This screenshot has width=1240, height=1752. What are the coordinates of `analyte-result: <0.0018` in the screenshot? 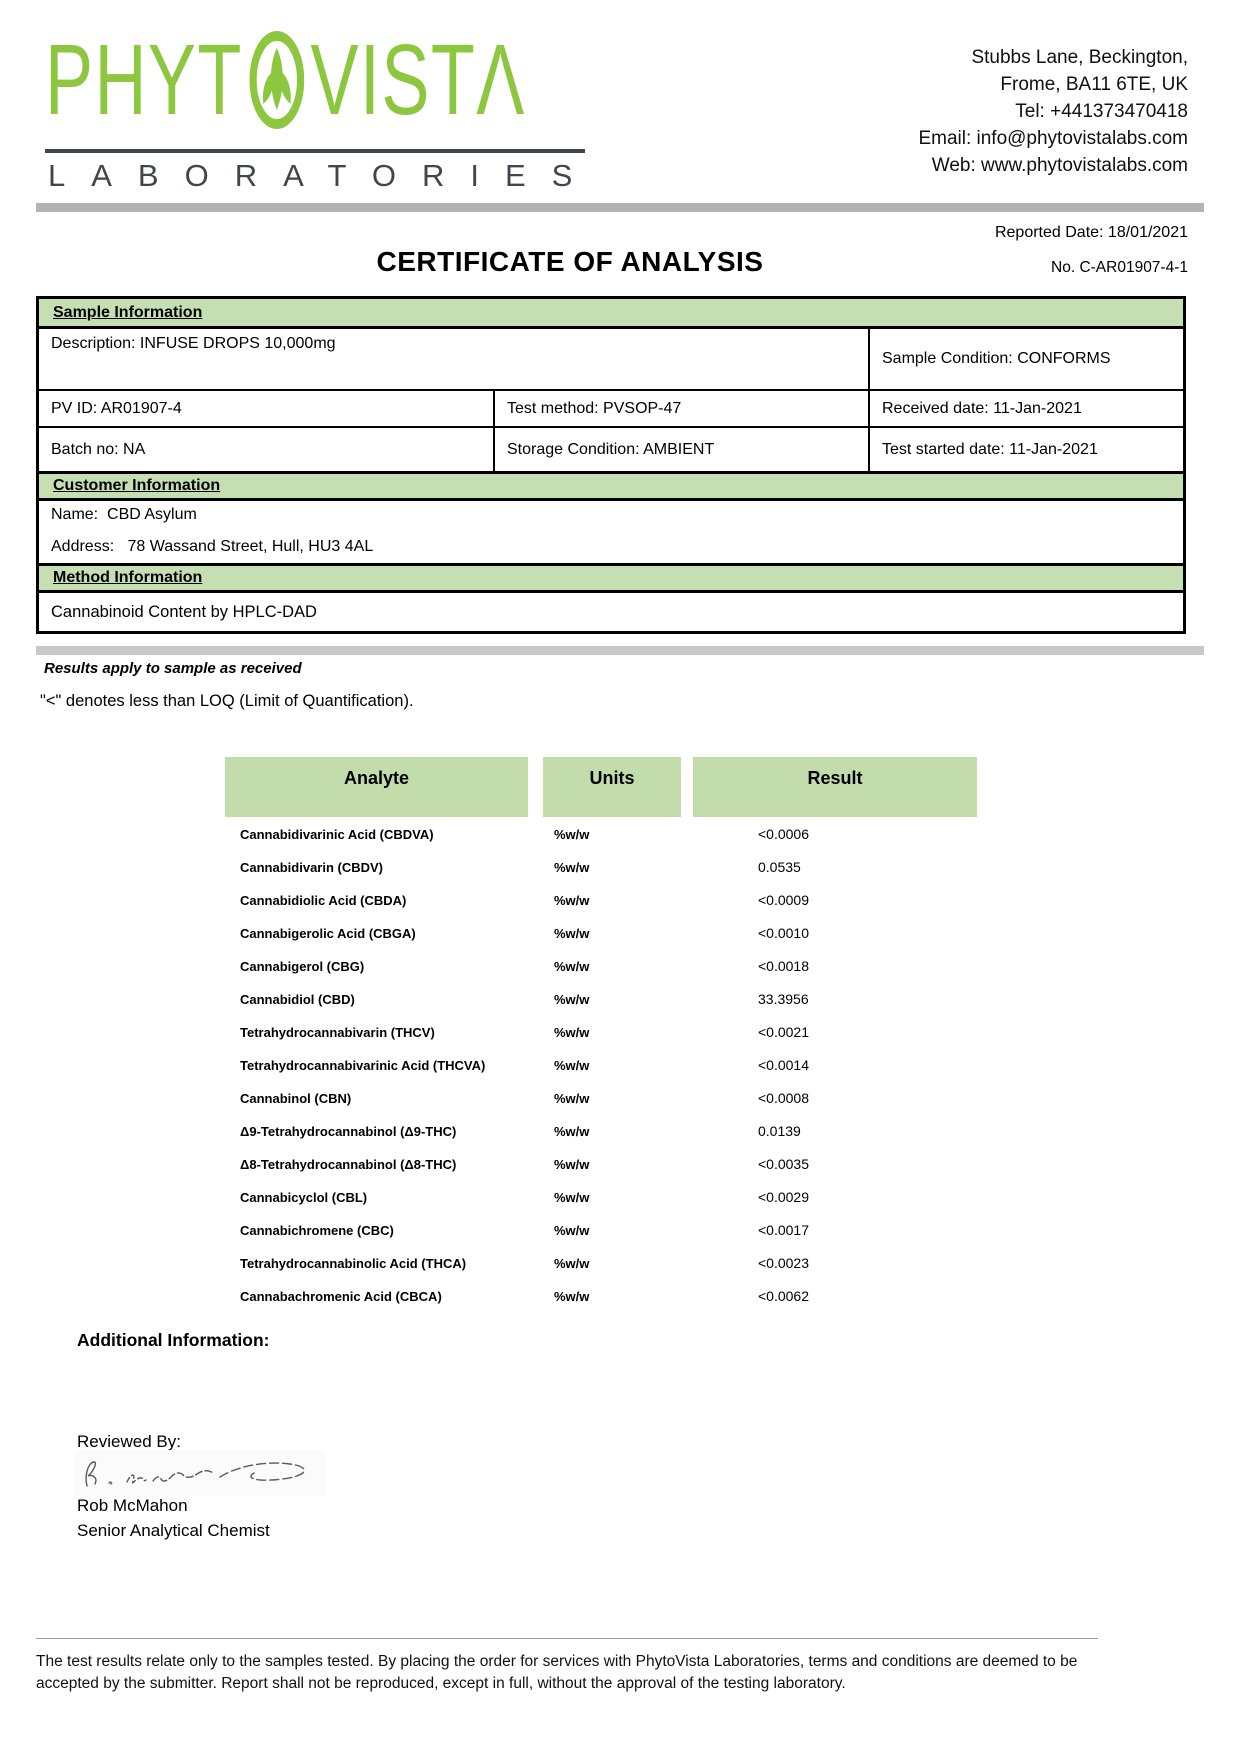 It's located at (783, 966).